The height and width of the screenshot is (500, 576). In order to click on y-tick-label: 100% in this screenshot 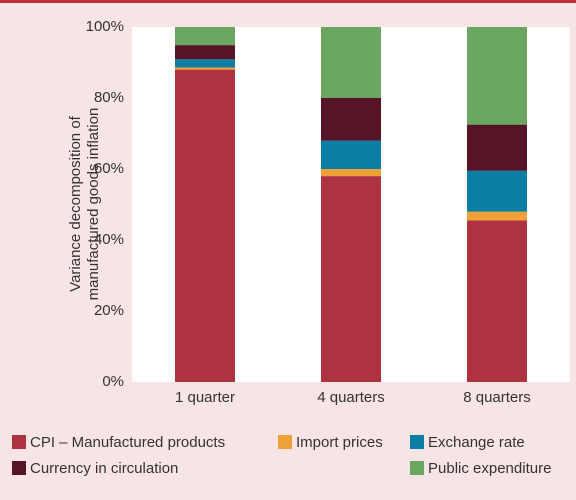, I will do `click(105, 26)`.